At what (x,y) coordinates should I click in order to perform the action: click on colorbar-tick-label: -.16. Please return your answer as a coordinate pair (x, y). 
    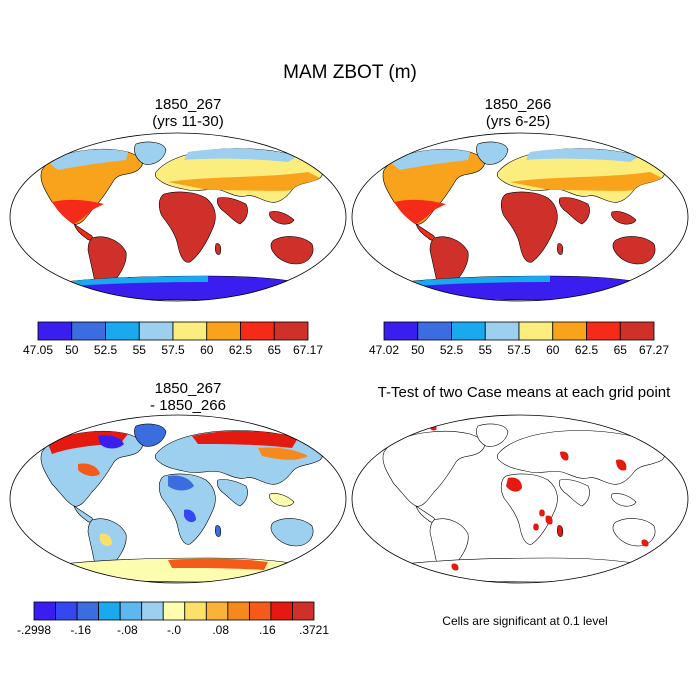
    Looking at the image, I should click on (80, 630).